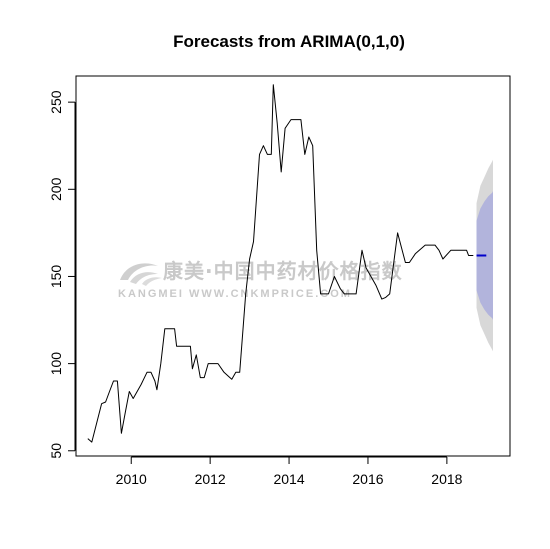  I want to click on x-tick-label: 2014, so click(288, 479).